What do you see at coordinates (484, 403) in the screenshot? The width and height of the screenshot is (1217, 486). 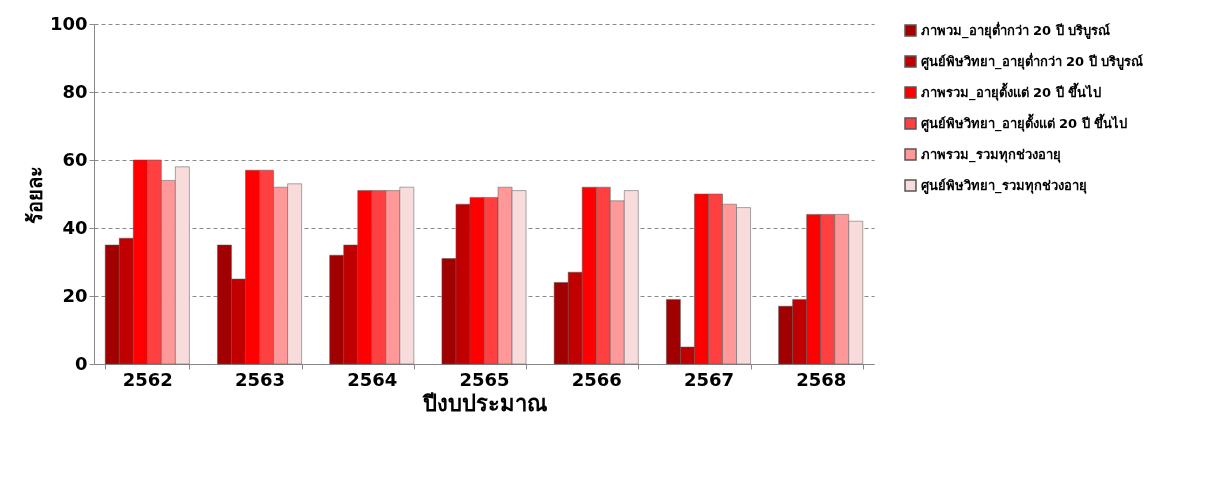 I see `x-axis-title: ปีงบประมาณ` at bounding box center [484, 403].